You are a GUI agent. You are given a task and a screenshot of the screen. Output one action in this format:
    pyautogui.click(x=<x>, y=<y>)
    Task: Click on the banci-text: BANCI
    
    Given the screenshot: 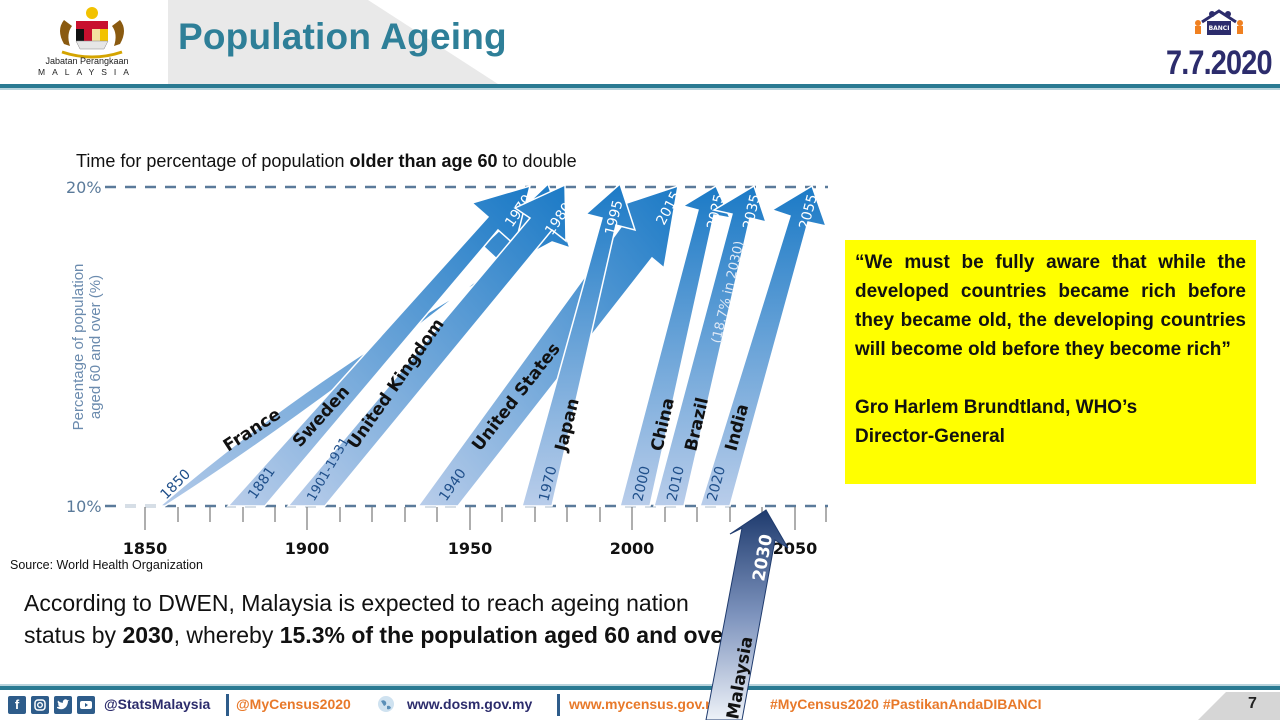 What is the action you would take?
    pyautogui.click(x=1219, y=28)
    